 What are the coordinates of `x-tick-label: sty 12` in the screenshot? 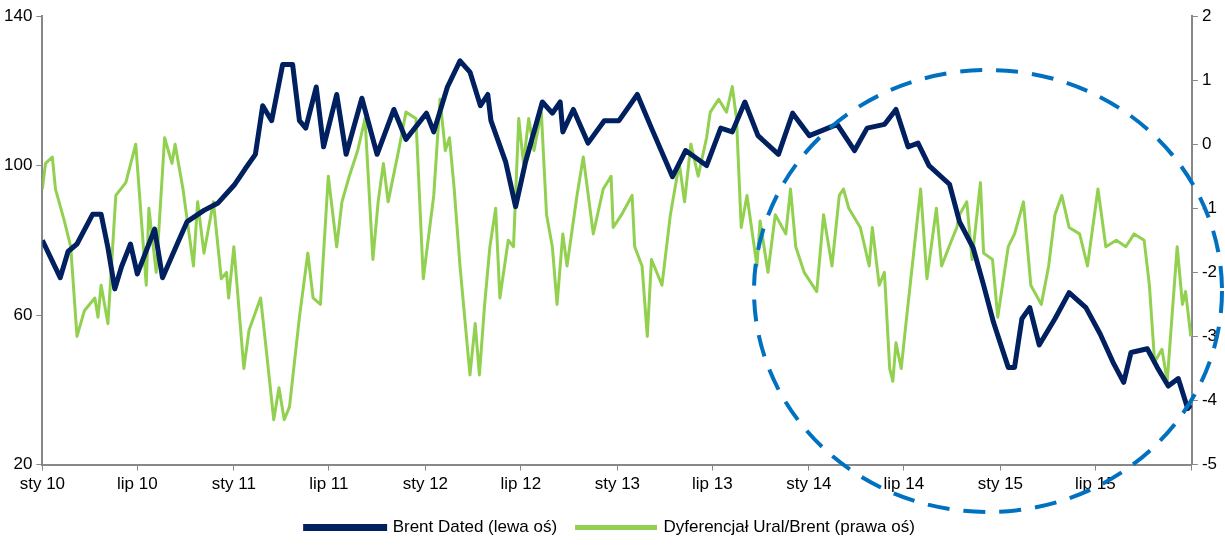 It's located at (425, 484).